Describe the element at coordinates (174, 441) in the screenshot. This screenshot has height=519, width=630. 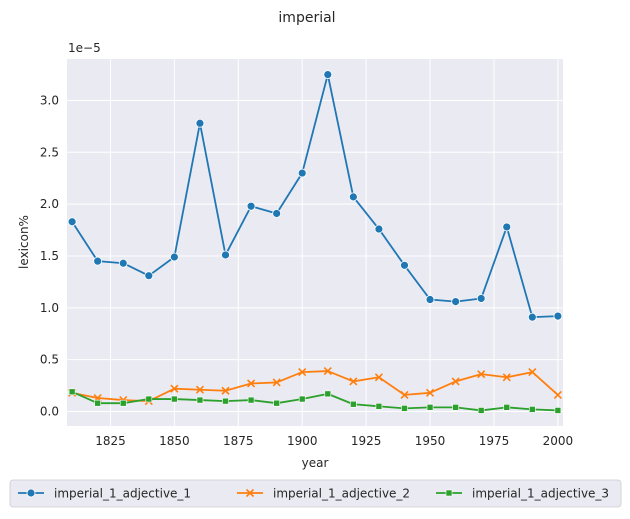
I see `x-tick-label: 1850` at that location.